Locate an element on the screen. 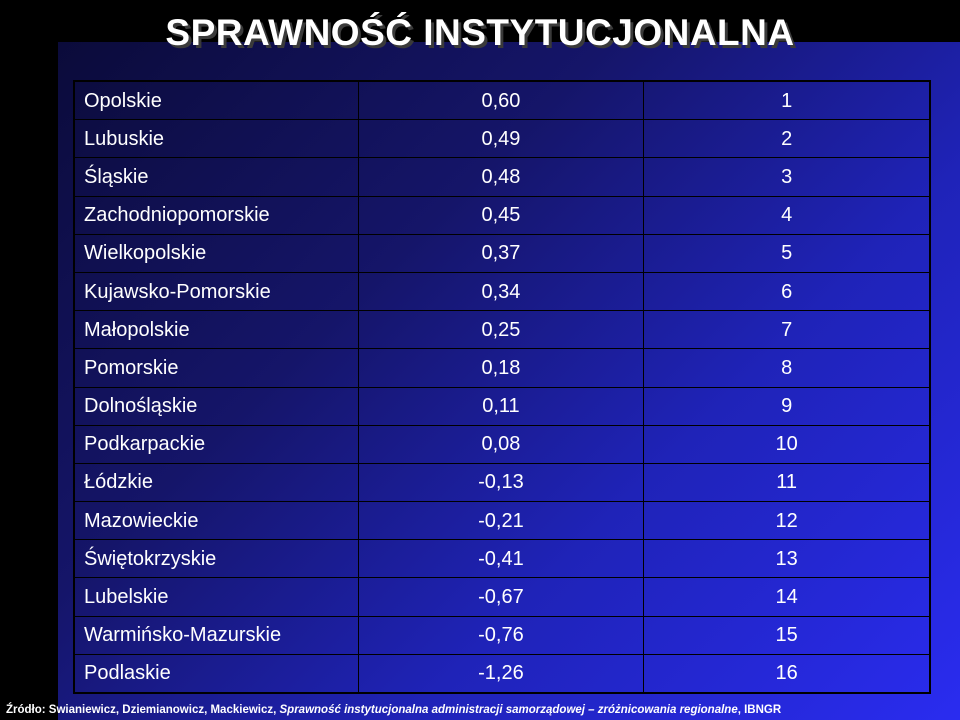 The width and height of the screenshot is (960, 720). region-cell: Opolskie is located at coordinates (216, 100).